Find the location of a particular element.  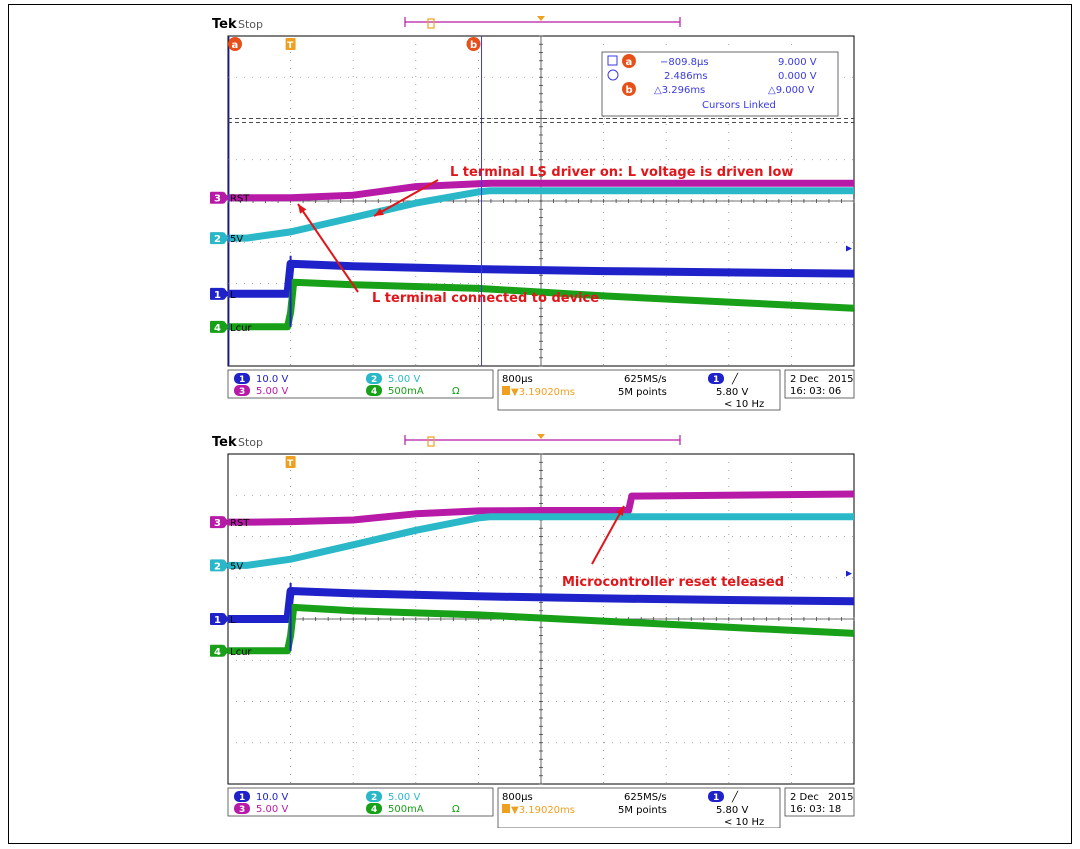

annotation-connected: L terminal connected to device is located at coordinates (485, 298).